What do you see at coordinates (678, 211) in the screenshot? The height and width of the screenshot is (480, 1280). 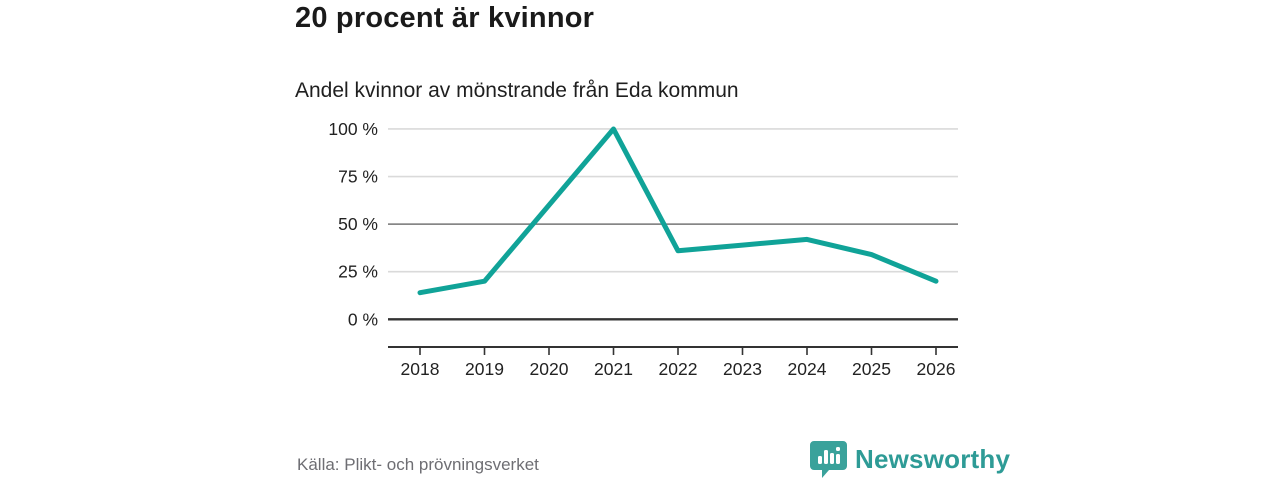 I see `data-line` at bounding box center [678, 211].